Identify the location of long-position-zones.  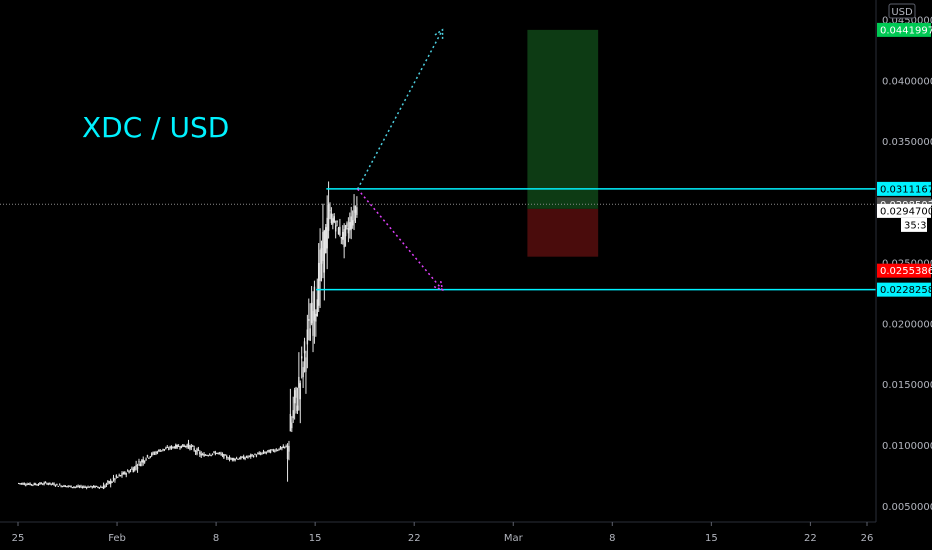
(563, 143).